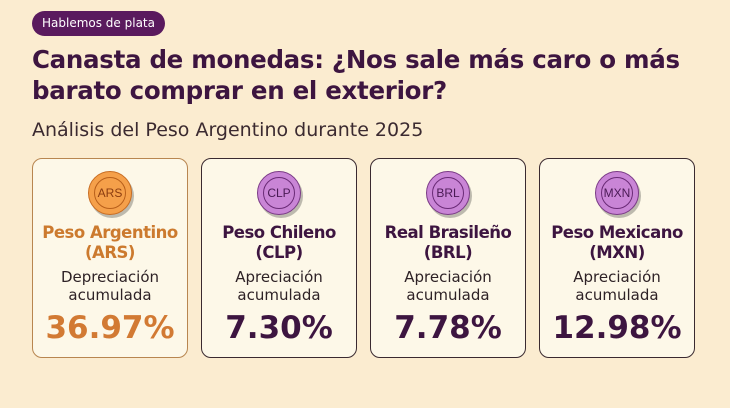 This screenshot has height=408, width=730. What do you see at coordinates (110, 328) in the screenshot?
I see `metric-value: 36.97%` at bounding box center [110, 328].